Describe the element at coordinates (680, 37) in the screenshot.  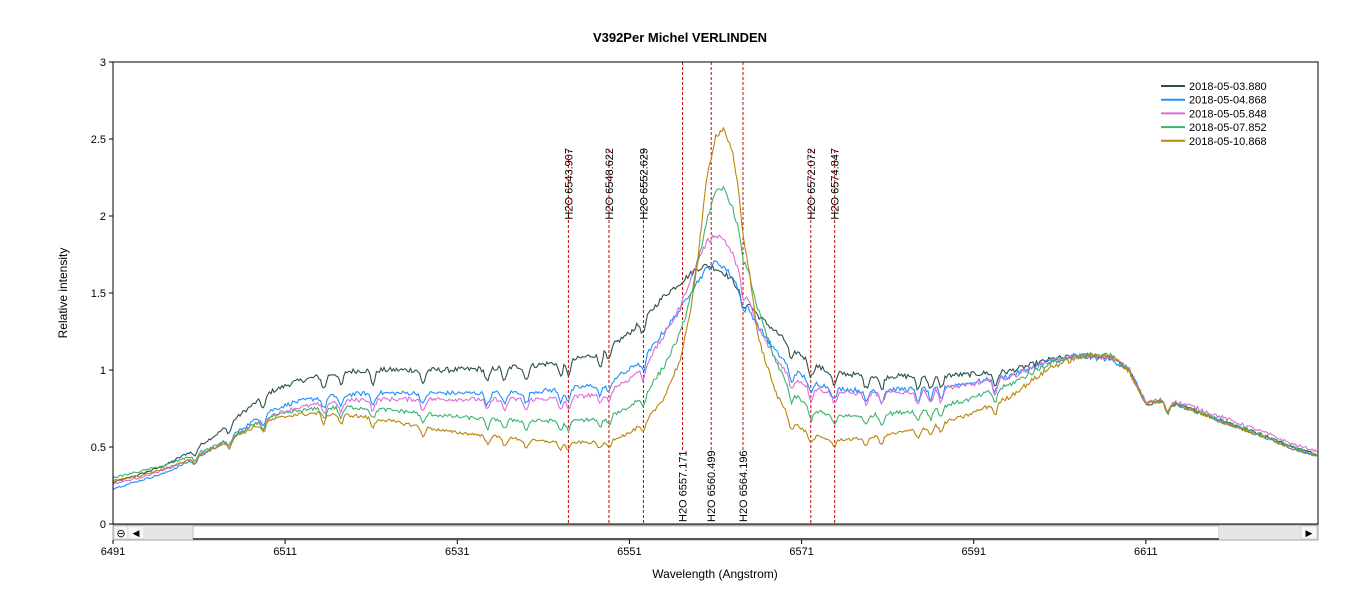
I see `chart-title: V392Per Michel VERLINDEN` at that location.